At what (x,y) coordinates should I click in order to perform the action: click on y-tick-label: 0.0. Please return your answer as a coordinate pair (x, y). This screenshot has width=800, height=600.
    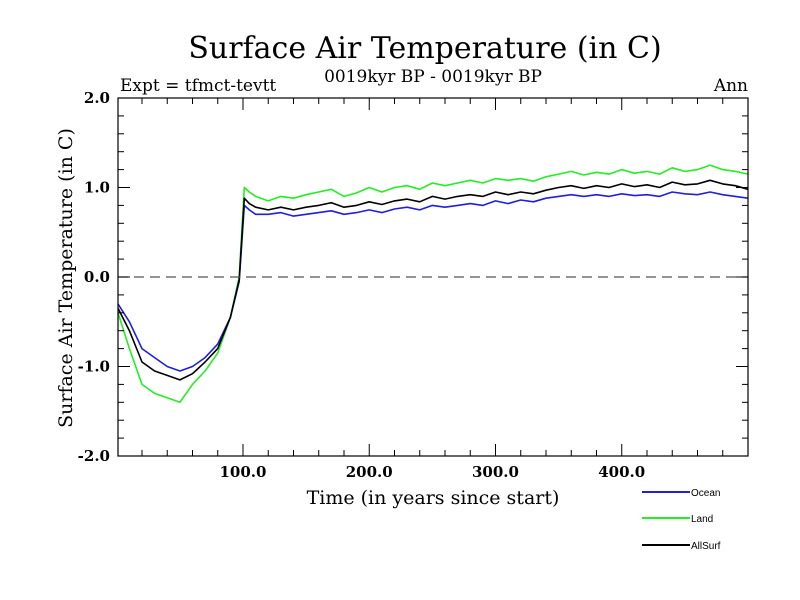
    Looking at the image, I should click on (97, 277).